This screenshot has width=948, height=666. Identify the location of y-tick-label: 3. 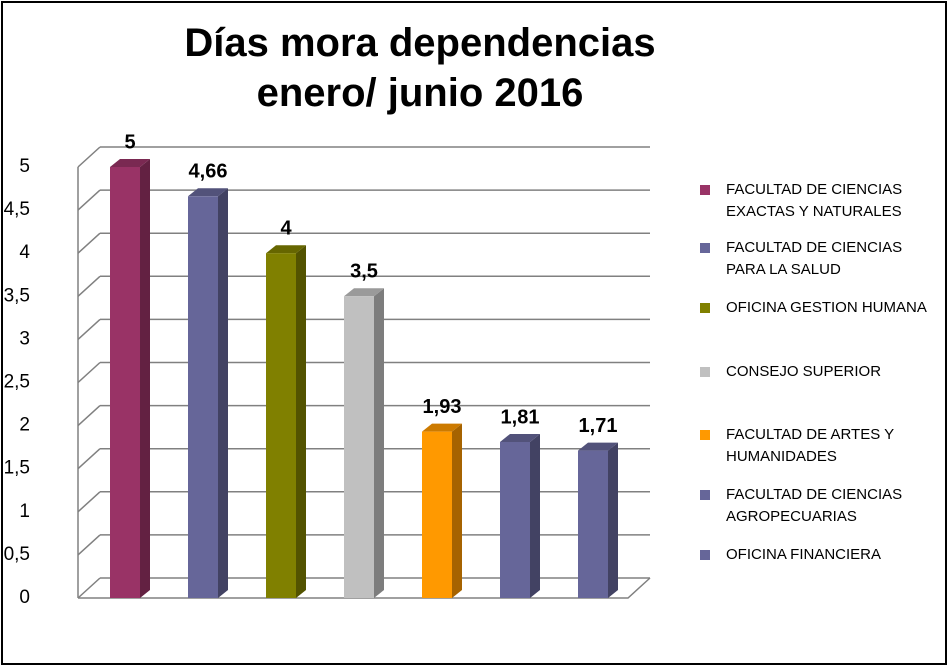
(24, 338).